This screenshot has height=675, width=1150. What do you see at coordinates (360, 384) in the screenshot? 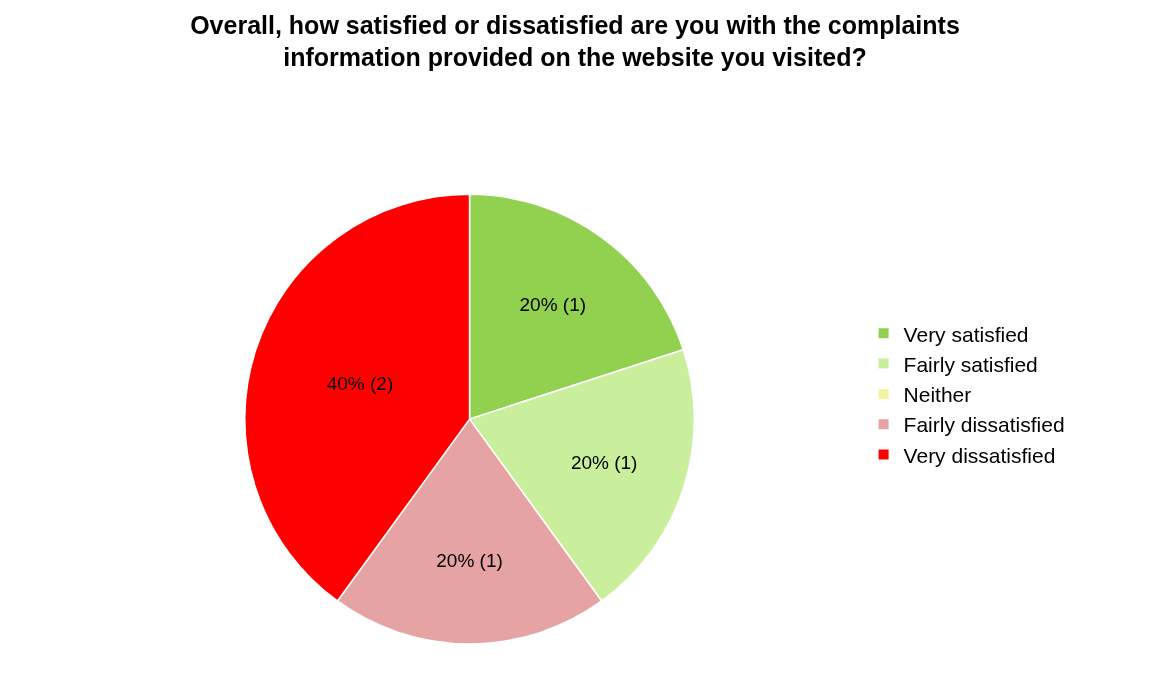
I see `data-label: 40% (2)` at bounding box center [360, 384].